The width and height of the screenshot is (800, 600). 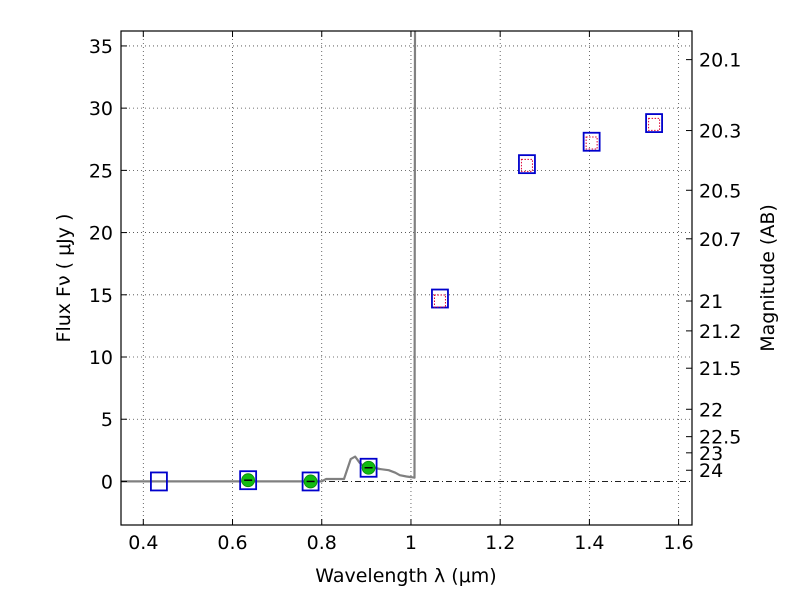 I want to click on x-tick-label: 0.8, so click(x=322, y=543).